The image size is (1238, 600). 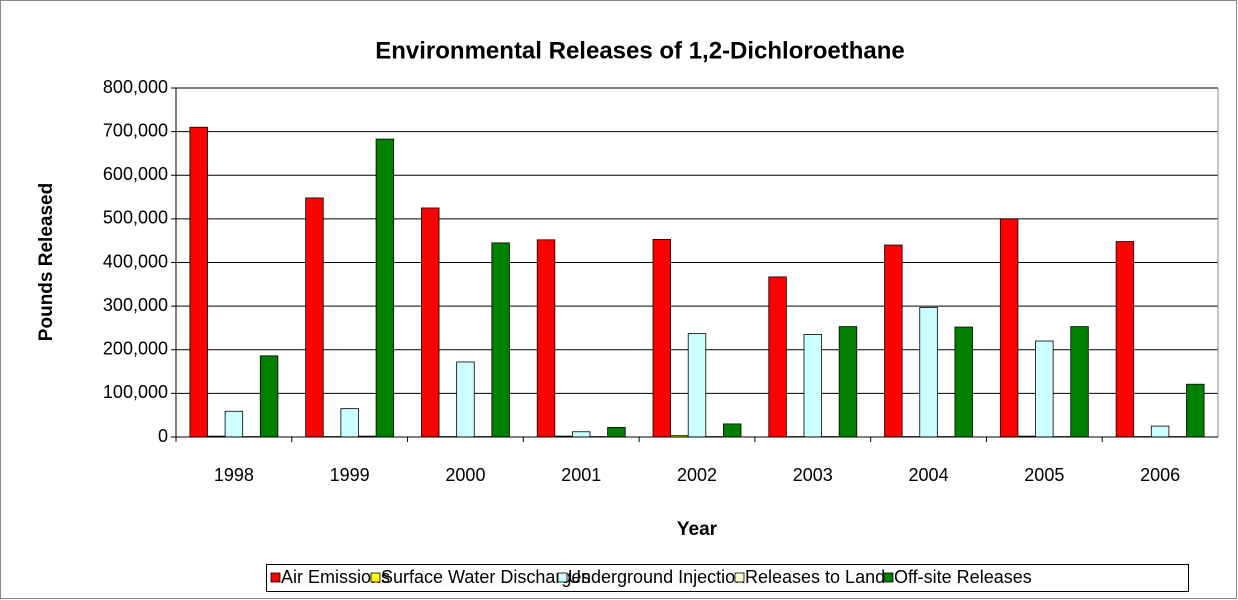 What do you see at coordinates (350, 475) in the screenshot?
I see `x-tick-label: 1999` at bounding box center [350, 475].